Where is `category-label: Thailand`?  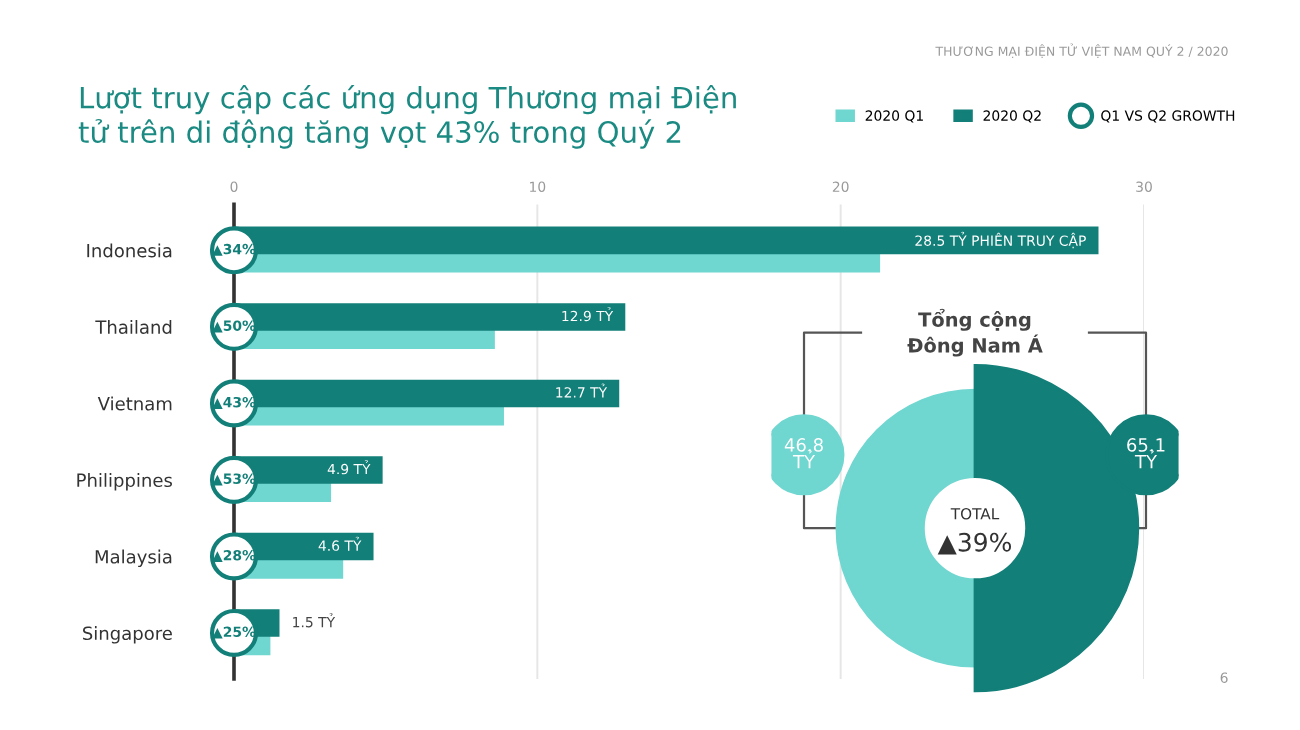
category-label: Thailand is located at coordinates (133, 326).